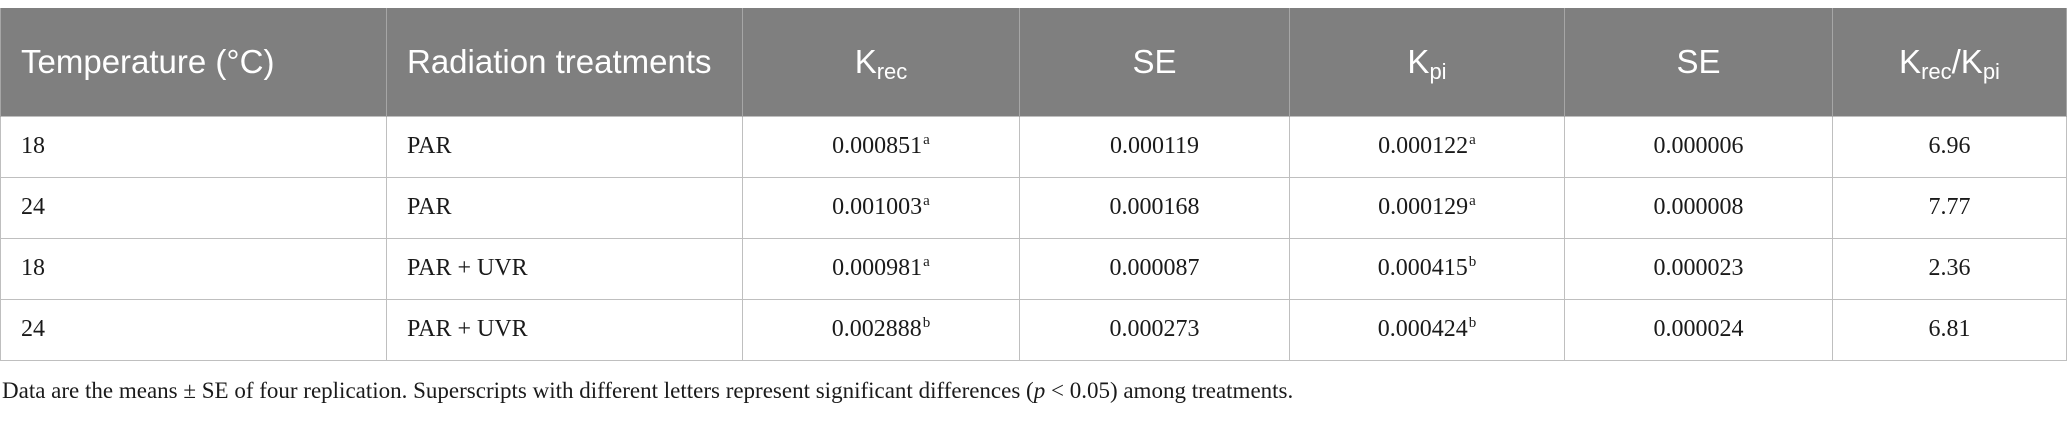  I want to click on cell-kpi: 0.000424b, so click(1427, 329).